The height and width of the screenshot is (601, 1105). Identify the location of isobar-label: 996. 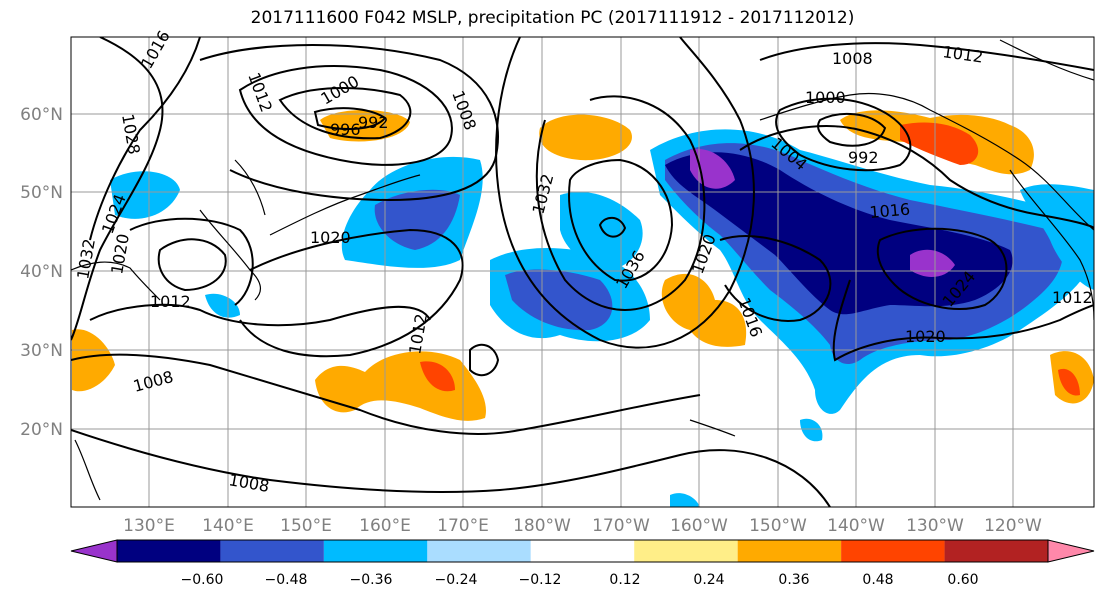
(345, 129).